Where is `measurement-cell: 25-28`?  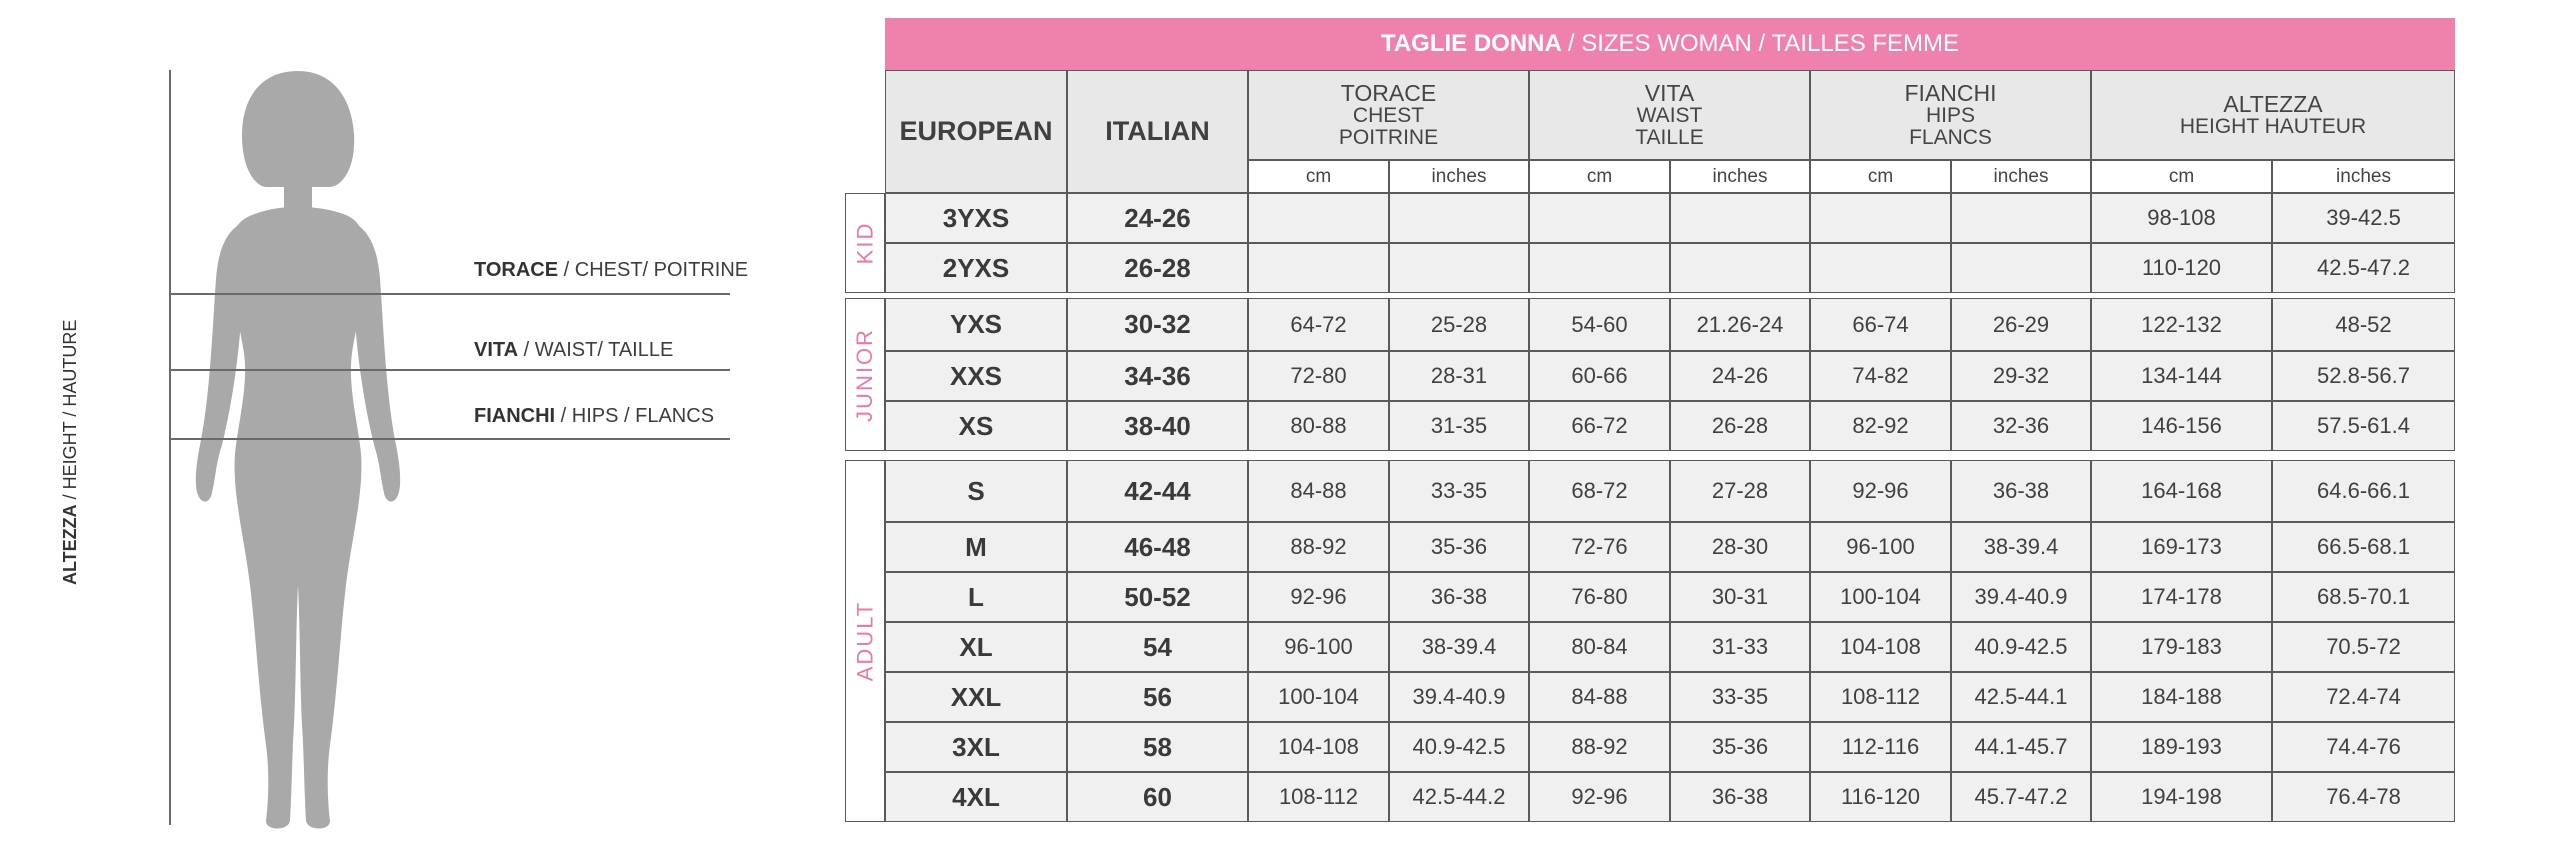 measurement-cell: 25-28 is located at coordinates (1459, 324).